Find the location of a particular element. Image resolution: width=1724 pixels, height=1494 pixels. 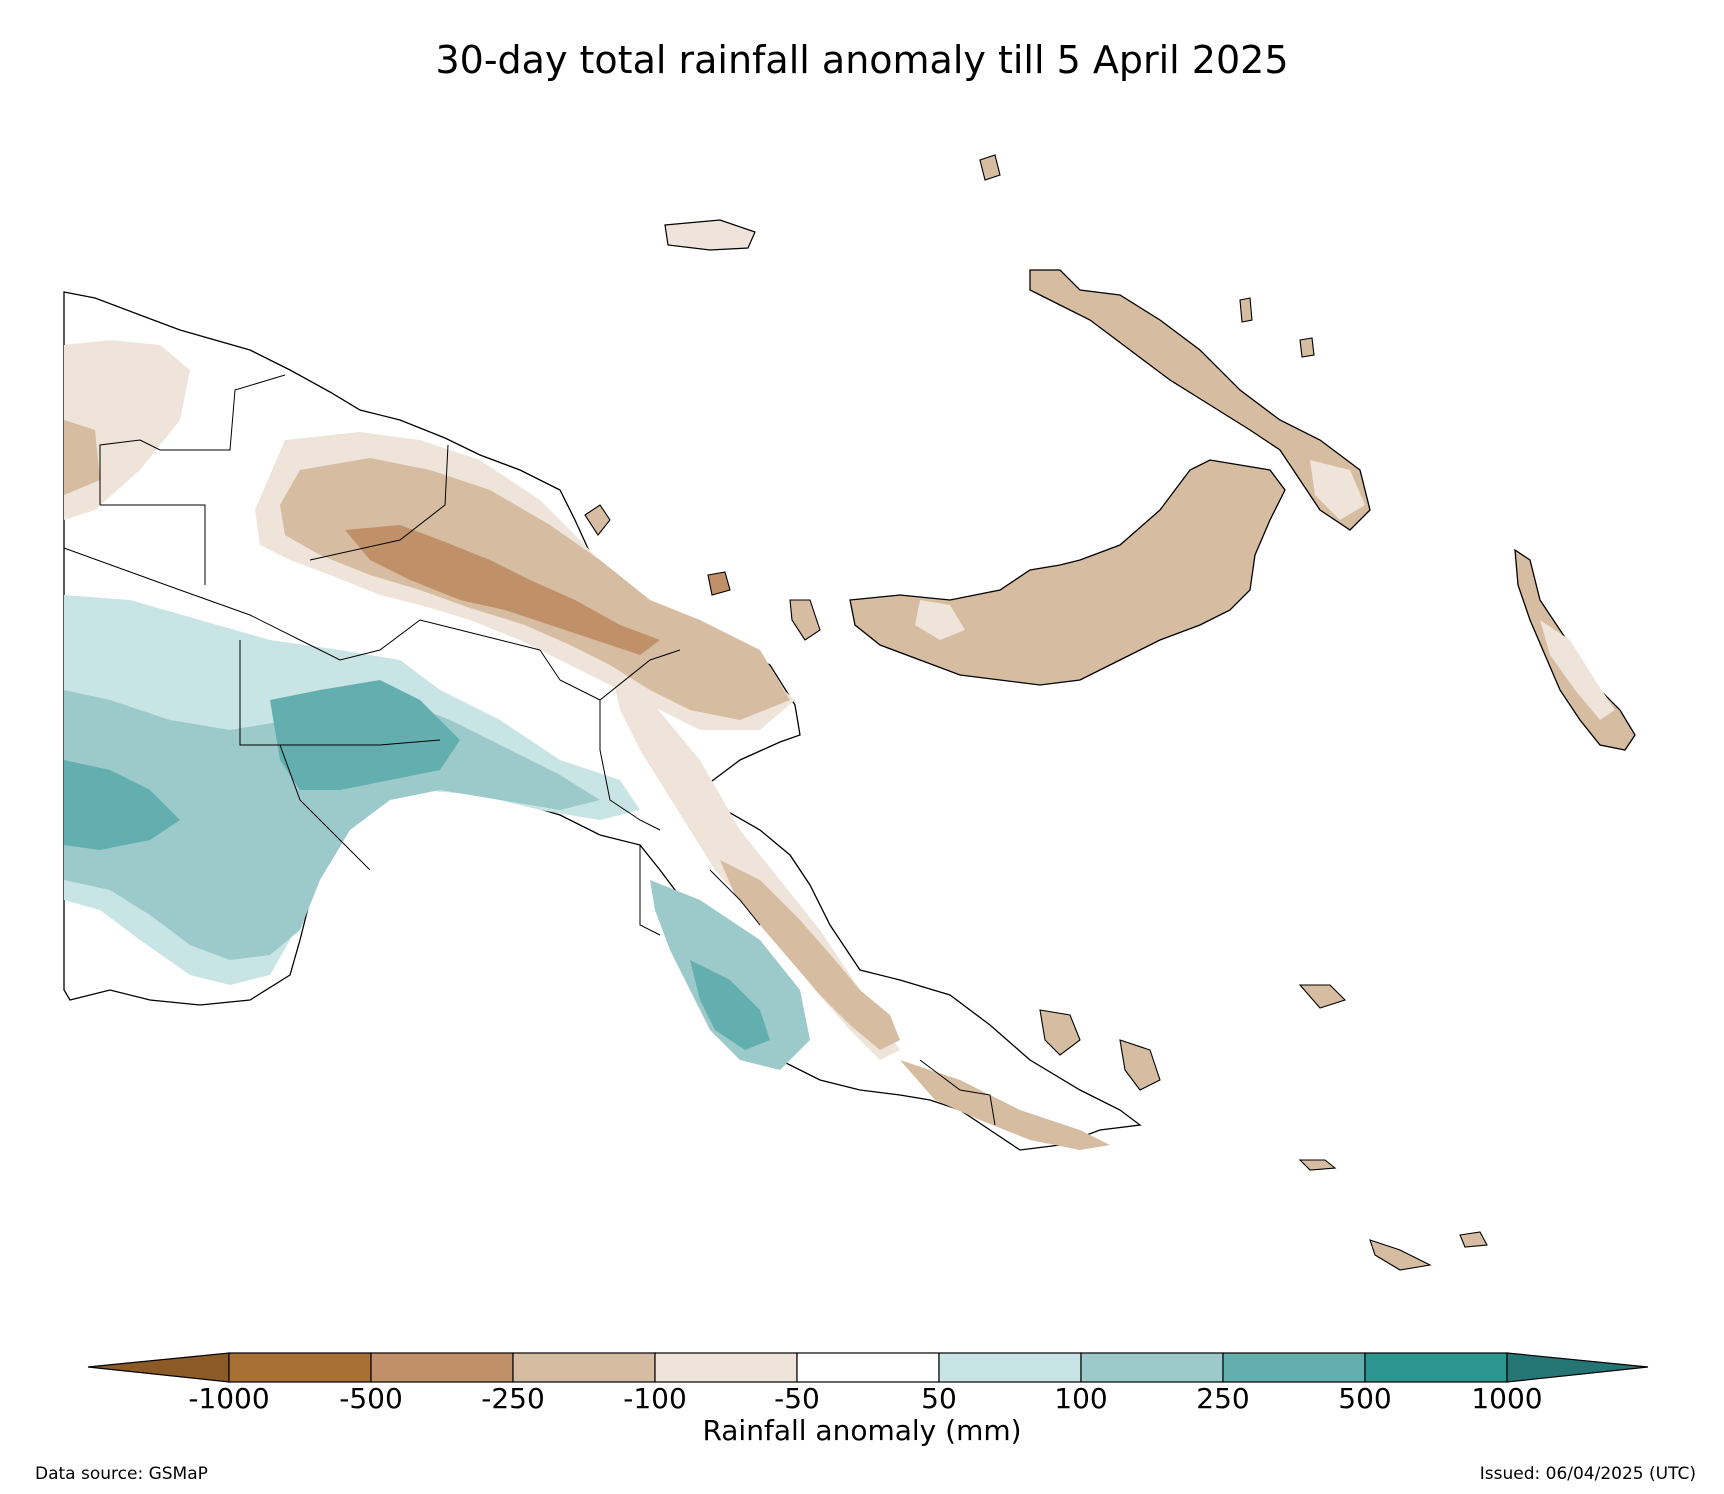

colorbar-tick: -500 is located at coordinates (371, 1398).